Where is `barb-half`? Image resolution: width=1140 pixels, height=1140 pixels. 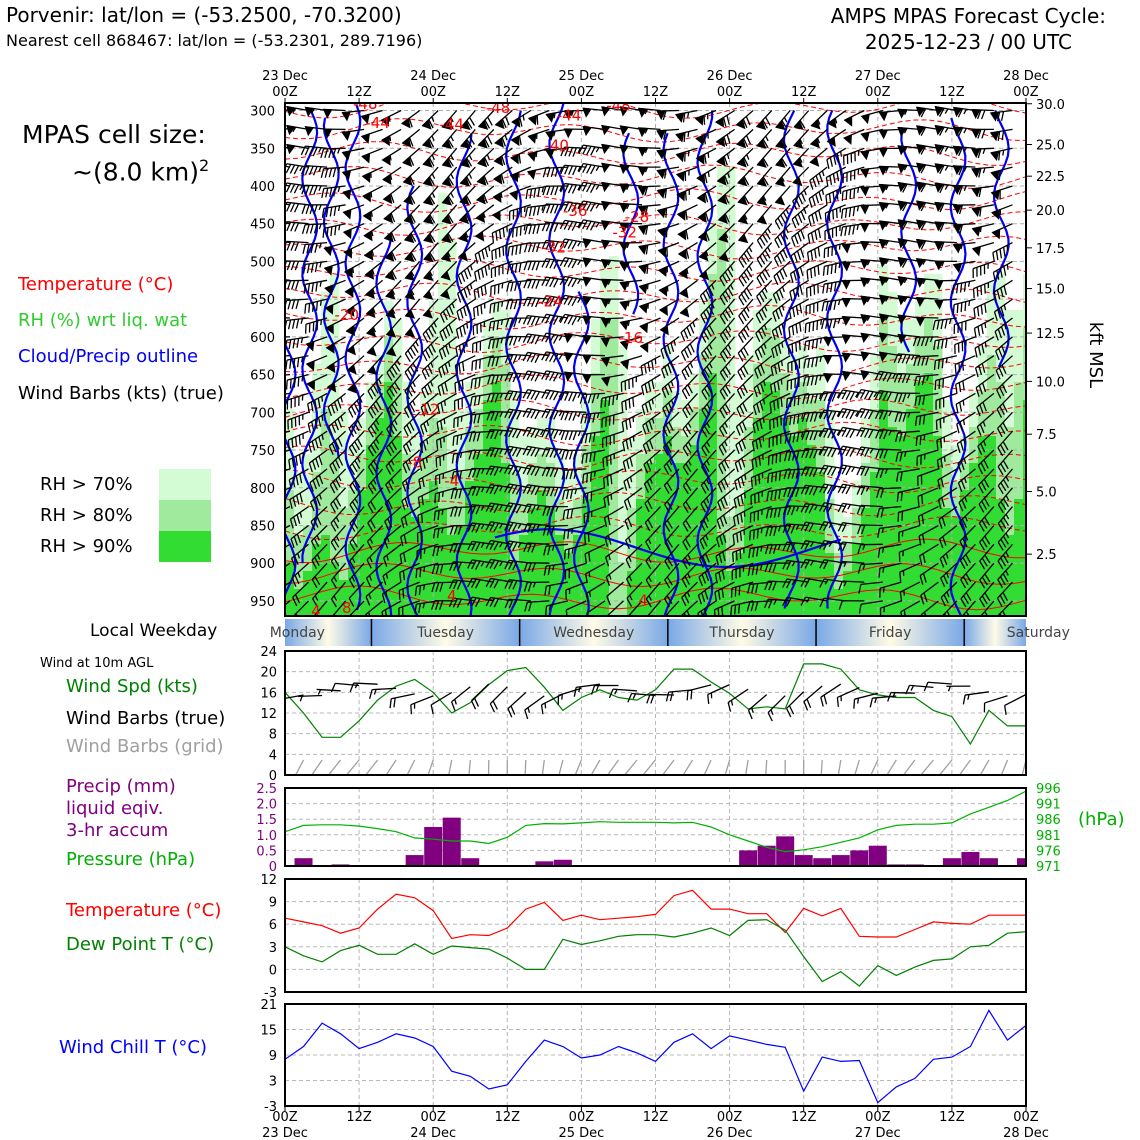
barb-half is located at coordinates (414, 403).